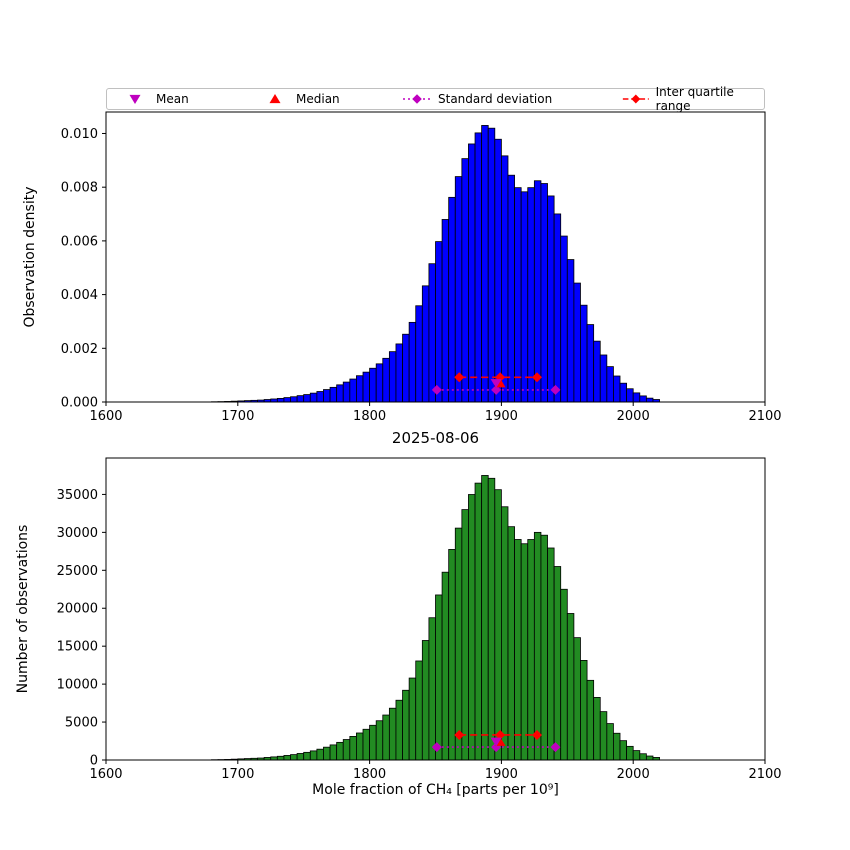 The height and width of the screenshot is (850, 850). Describe the element at coordinates (496, 384) in the screenshot. I see `mean-marker` at that location.